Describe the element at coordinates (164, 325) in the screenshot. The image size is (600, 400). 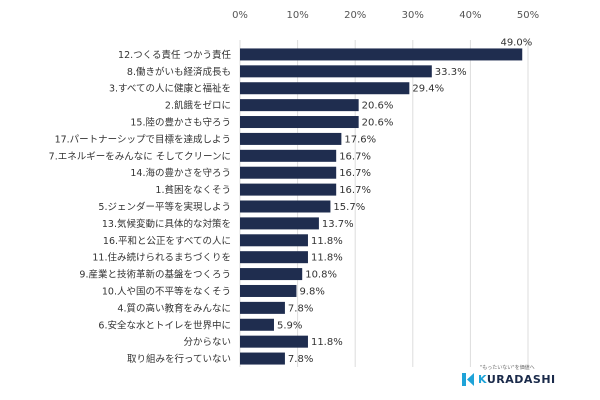
I see `category-label: 6.安全な水とトイレを世界中に` at that location.